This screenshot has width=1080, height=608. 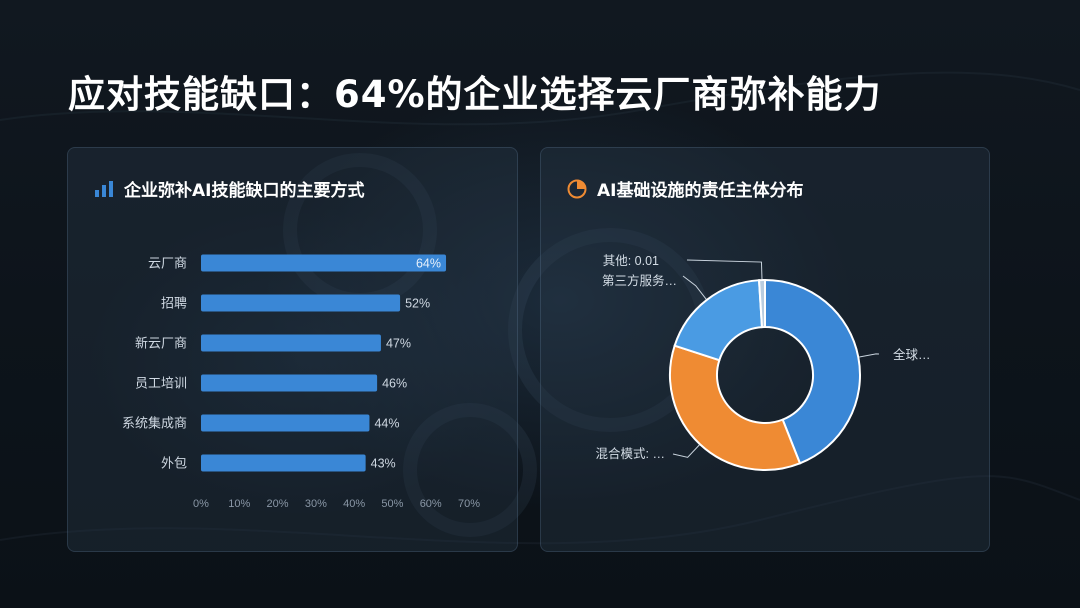 What do you see at coordinates (383, 464) in the screenshot?
I see `bar-value-label: 43%` at bounding box center [383, 464].